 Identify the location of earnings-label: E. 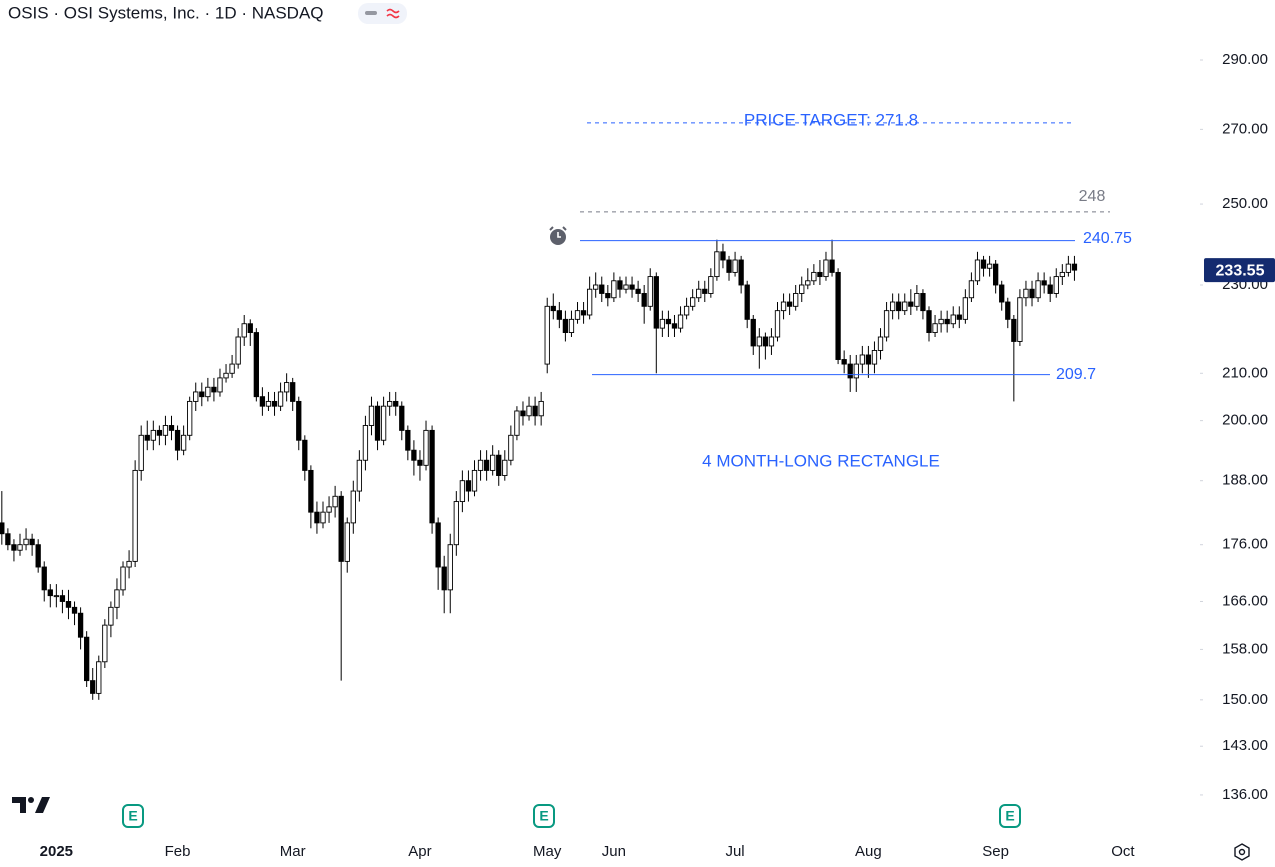
(1009, 816).